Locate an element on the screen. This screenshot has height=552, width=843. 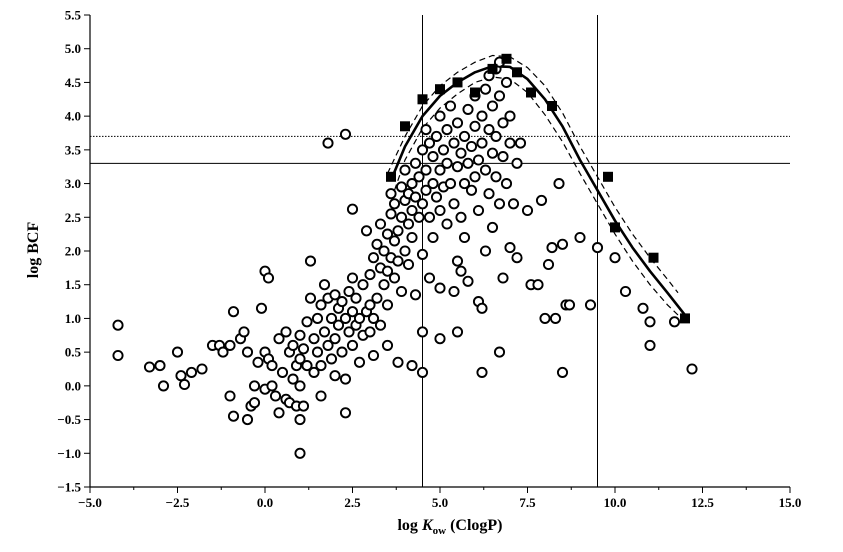
y-tick-label: 0.5 is located at coordinates (73, 352).